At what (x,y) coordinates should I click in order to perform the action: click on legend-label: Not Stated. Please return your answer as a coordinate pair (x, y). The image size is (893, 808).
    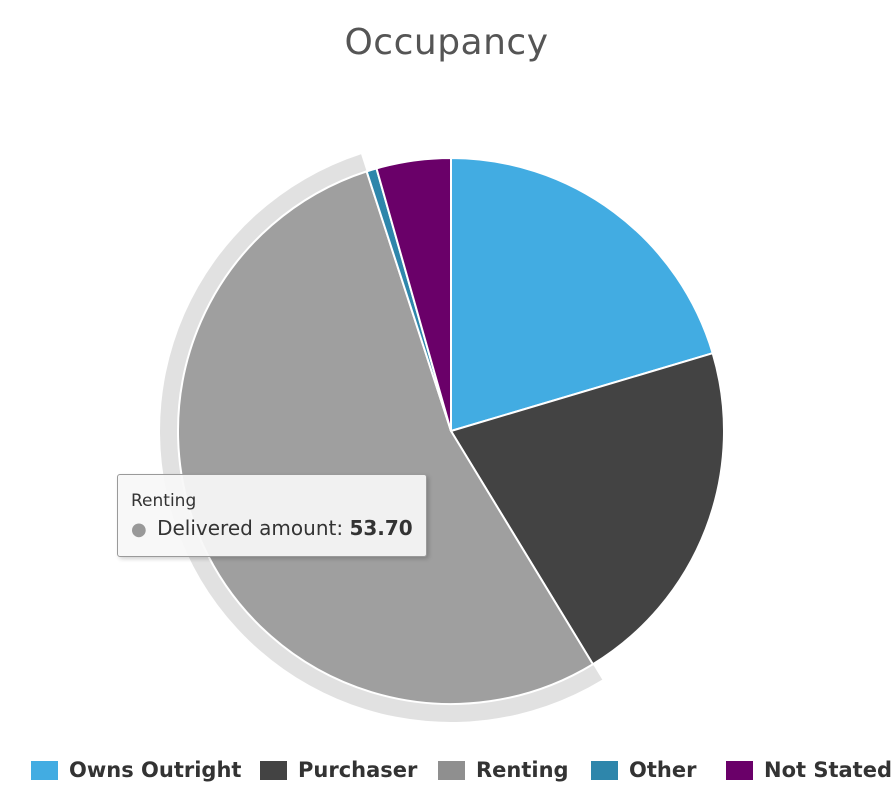
    Looking at the image, I should click on (828, 770).